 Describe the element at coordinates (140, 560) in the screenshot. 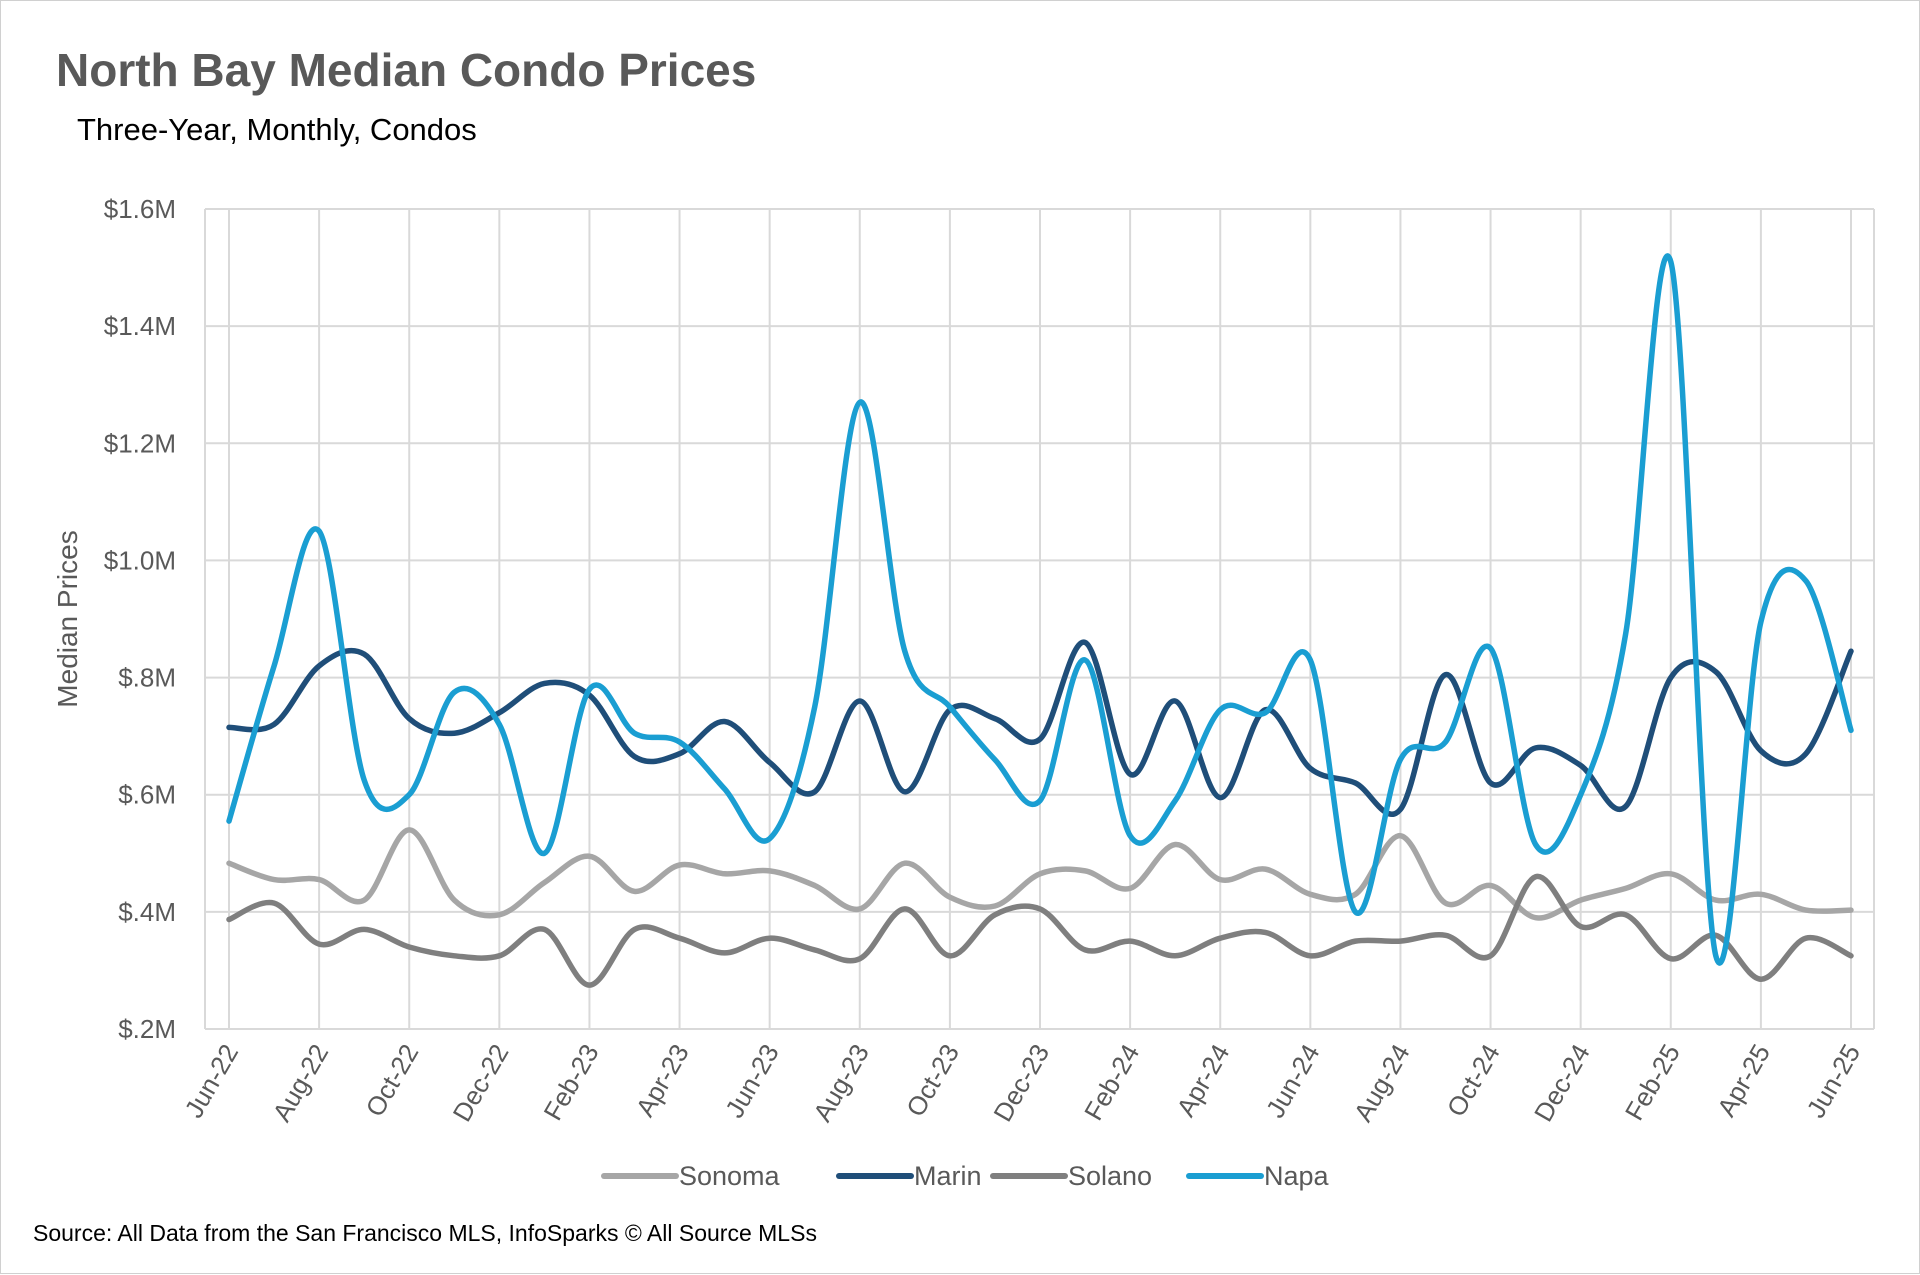

I see `y-tick-label: $1.0M` at that location.